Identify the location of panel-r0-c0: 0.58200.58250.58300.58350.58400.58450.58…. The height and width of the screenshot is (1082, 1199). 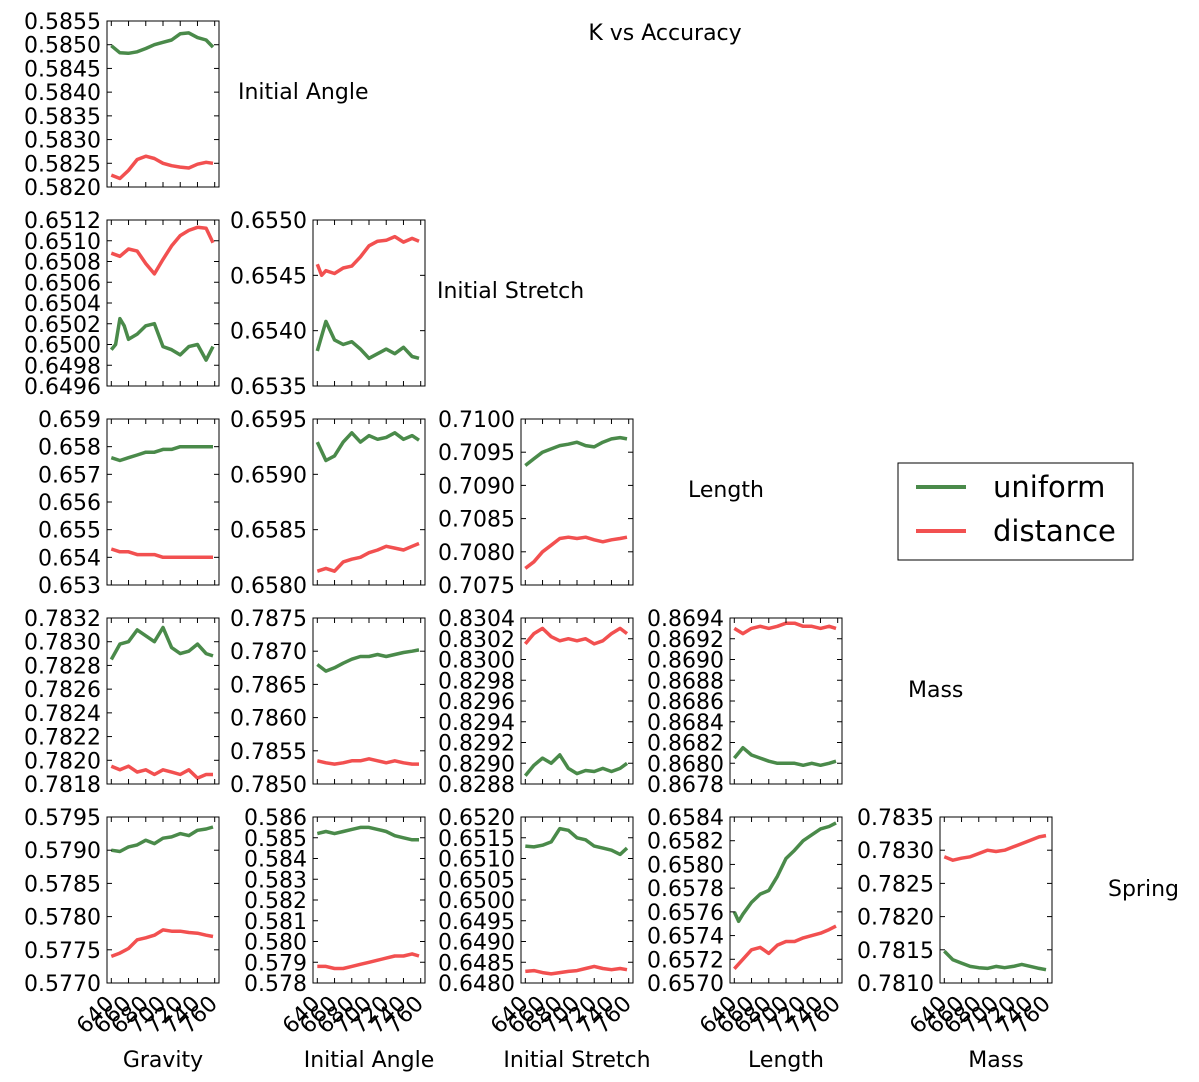
(122, 105).